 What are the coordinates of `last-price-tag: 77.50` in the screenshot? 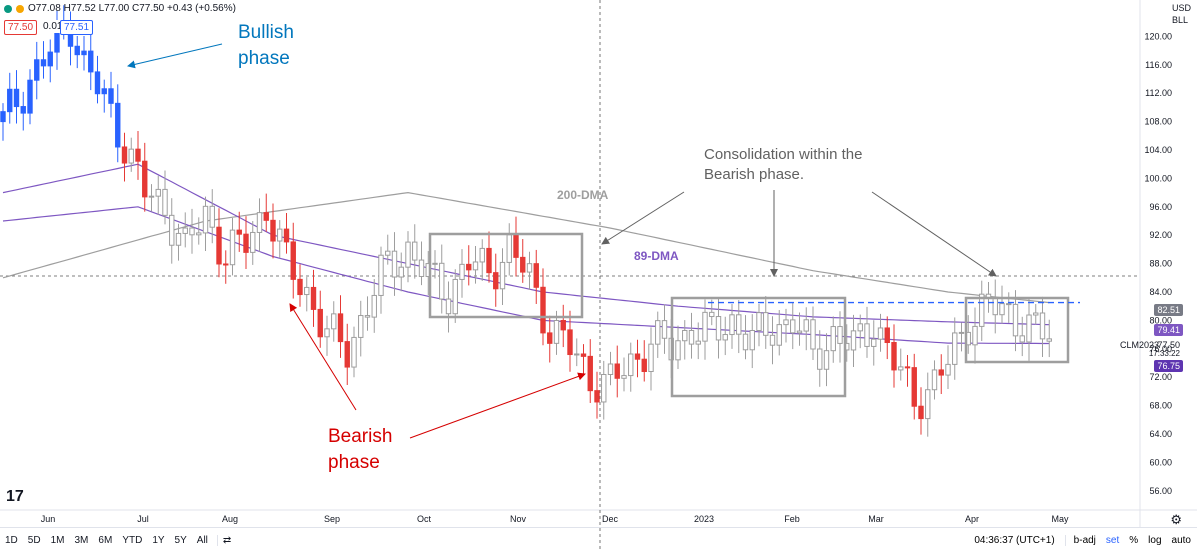 It's located at (1168, 345).